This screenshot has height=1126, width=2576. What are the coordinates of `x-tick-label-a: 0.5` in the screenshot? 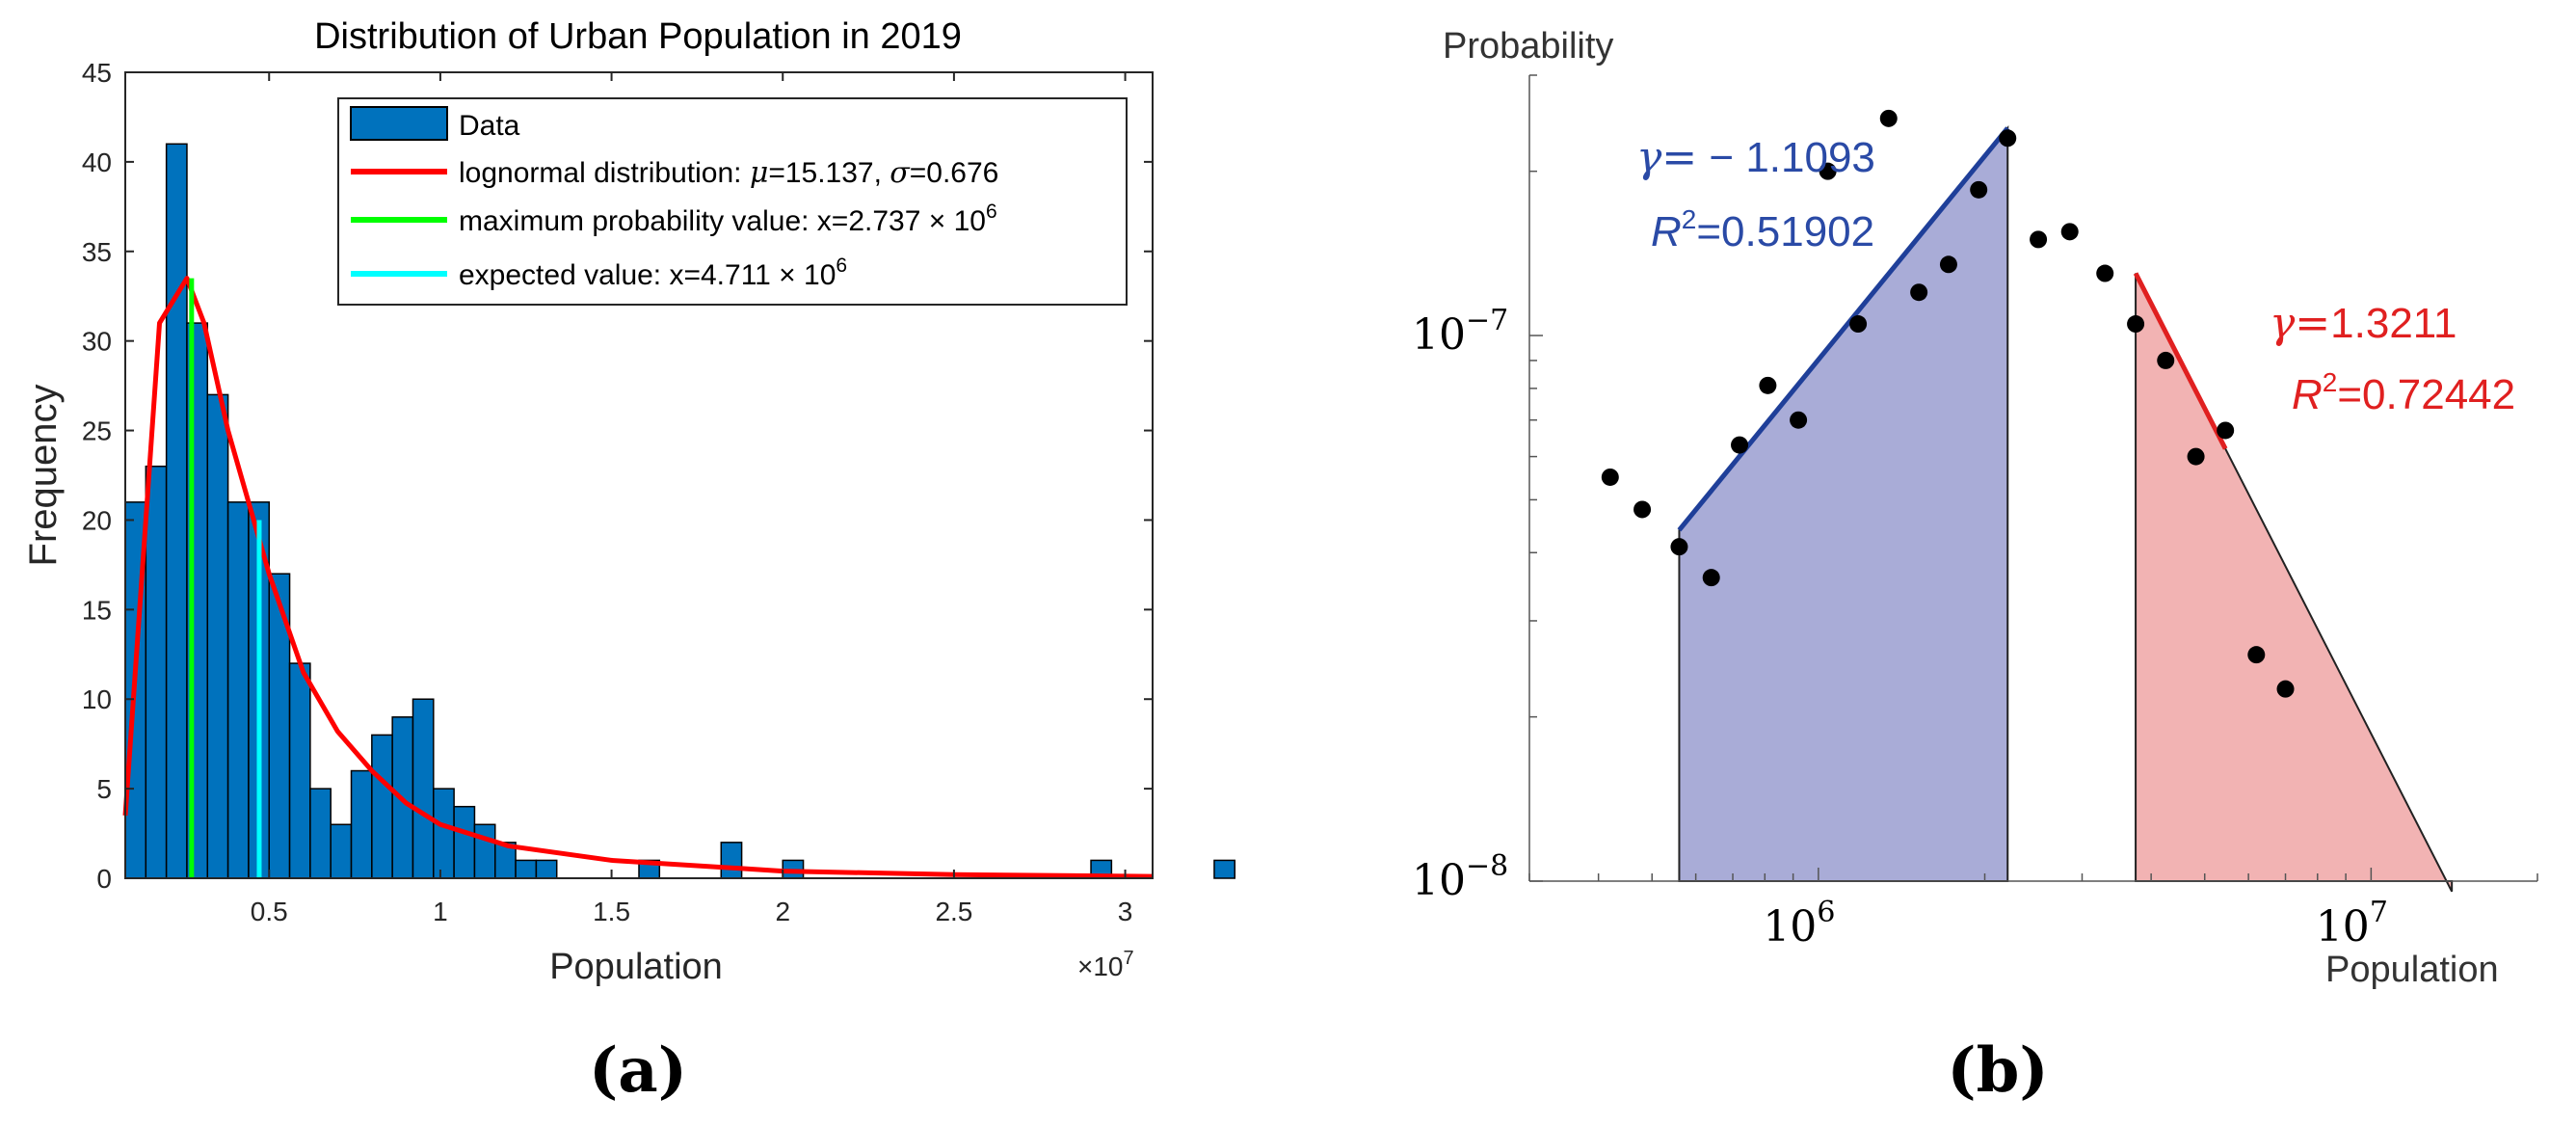 It's located at (269, 911).